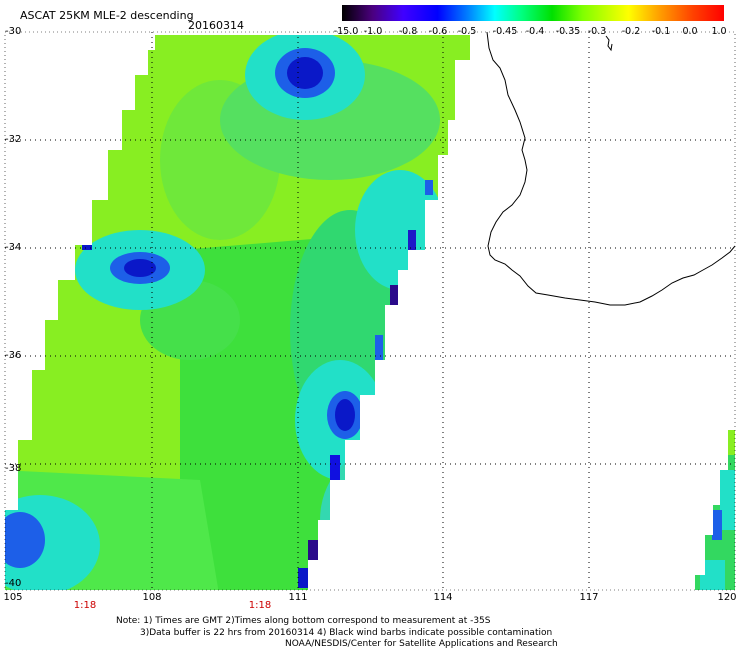  I want to click on colorbar-label: -0.45, so click(505, 31).